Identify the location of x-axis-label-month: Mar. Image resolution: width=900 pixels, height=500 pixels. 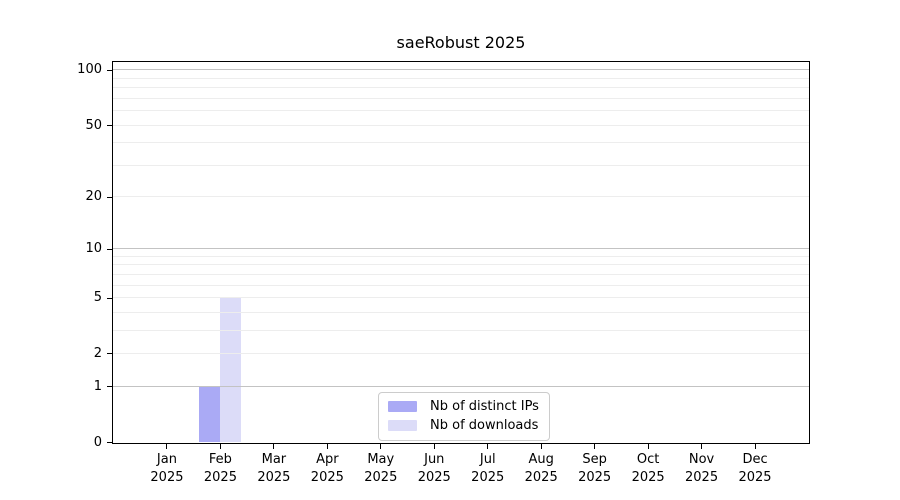
(274, 459).